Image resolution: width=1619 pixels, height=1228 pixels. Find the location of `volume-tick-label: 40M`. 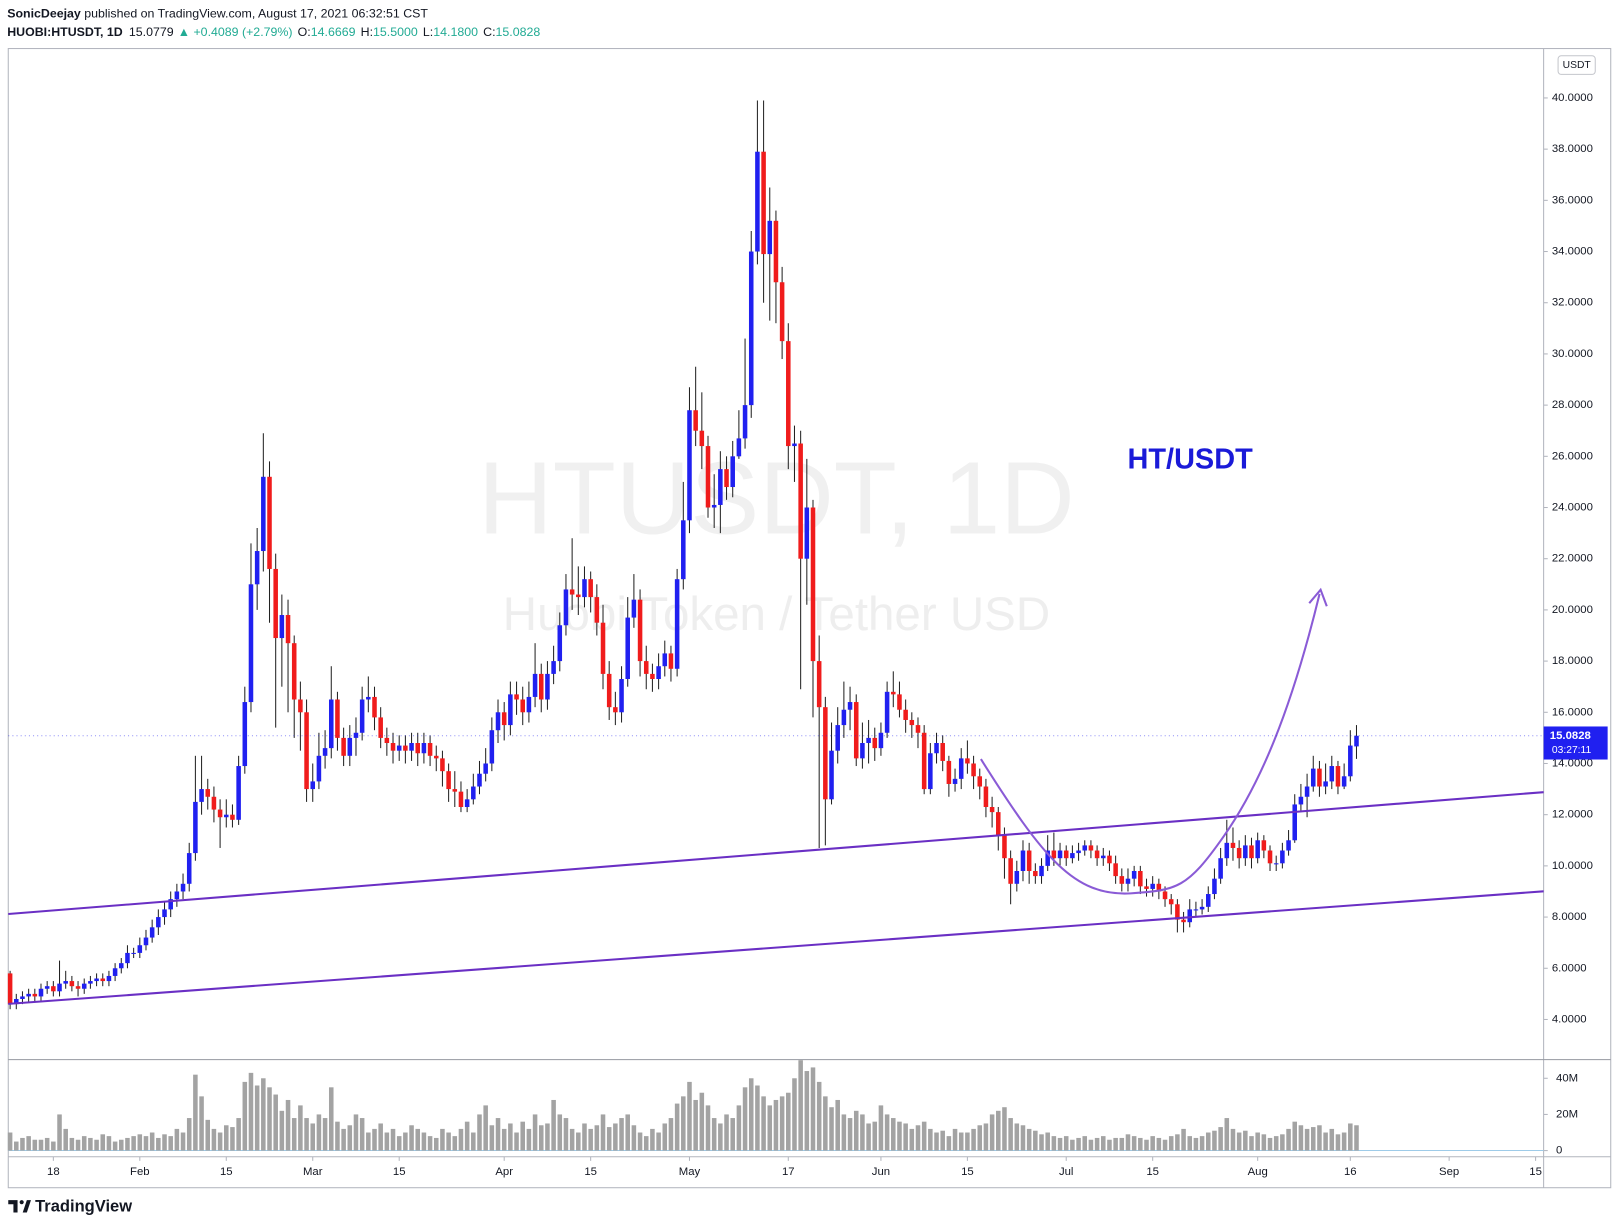

volume-tick-label: 40M is located at coordinates (1567, 1078).